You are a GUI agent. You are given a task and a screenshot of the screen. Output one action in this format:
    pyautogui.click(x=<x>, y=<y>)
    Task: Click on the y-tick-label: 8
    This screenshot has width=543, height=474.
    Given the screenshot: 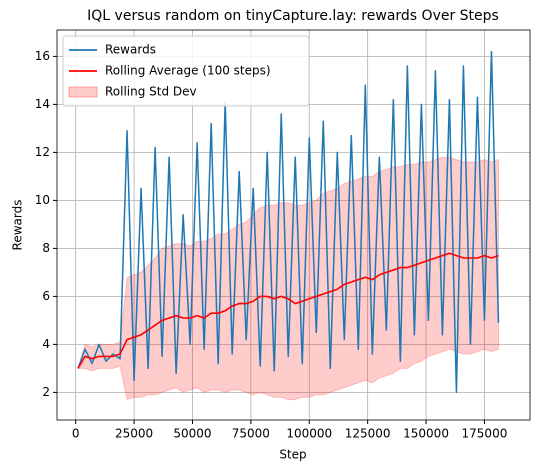 What is the action you would take?
    pyautogui.click(x=46, y=248)
    